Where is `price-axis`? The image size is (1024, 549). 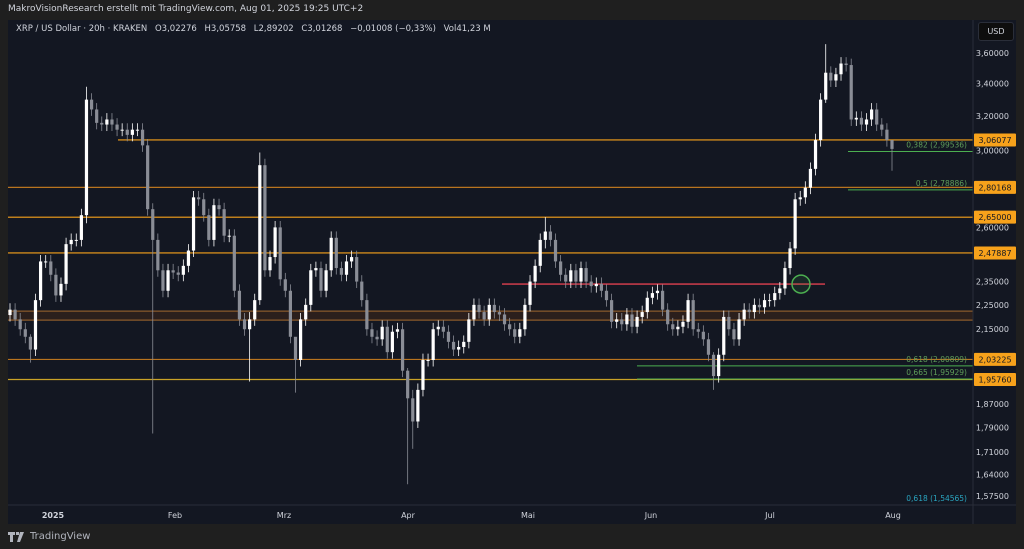
price-axis is located at coordinates (994, 272).